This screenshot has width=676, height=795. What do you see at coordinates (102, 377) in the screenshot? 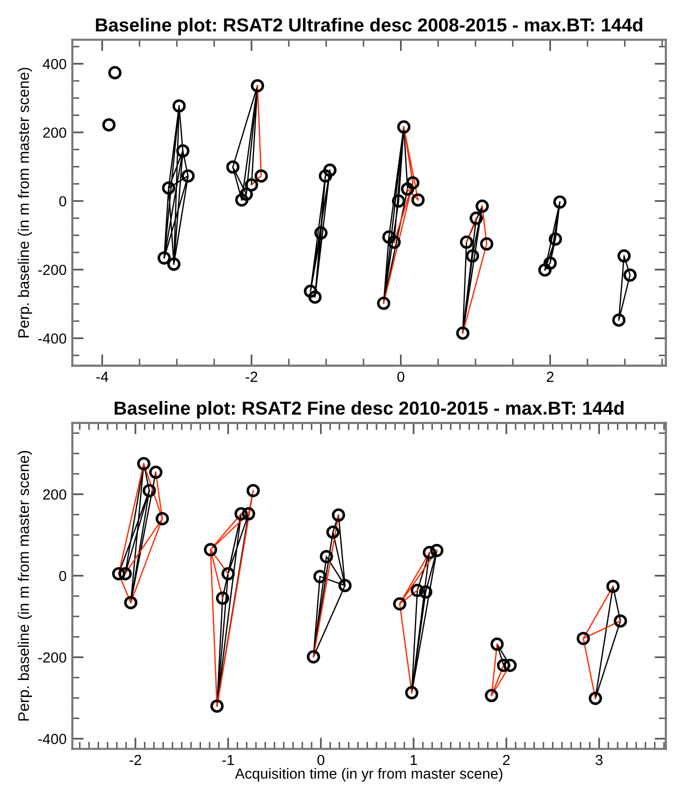
I see `x-tick-label: -4` at bounding box center [102, 377].